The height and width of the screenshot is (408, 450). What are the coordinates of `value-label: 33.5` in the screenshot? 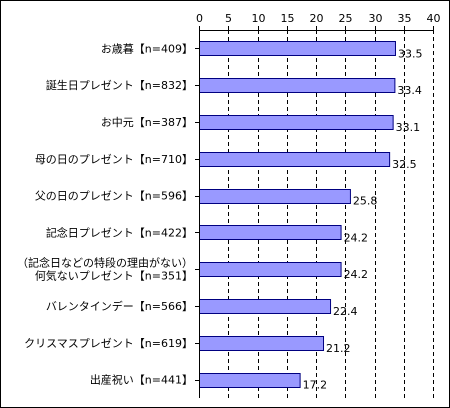 It's located at (410, 53).